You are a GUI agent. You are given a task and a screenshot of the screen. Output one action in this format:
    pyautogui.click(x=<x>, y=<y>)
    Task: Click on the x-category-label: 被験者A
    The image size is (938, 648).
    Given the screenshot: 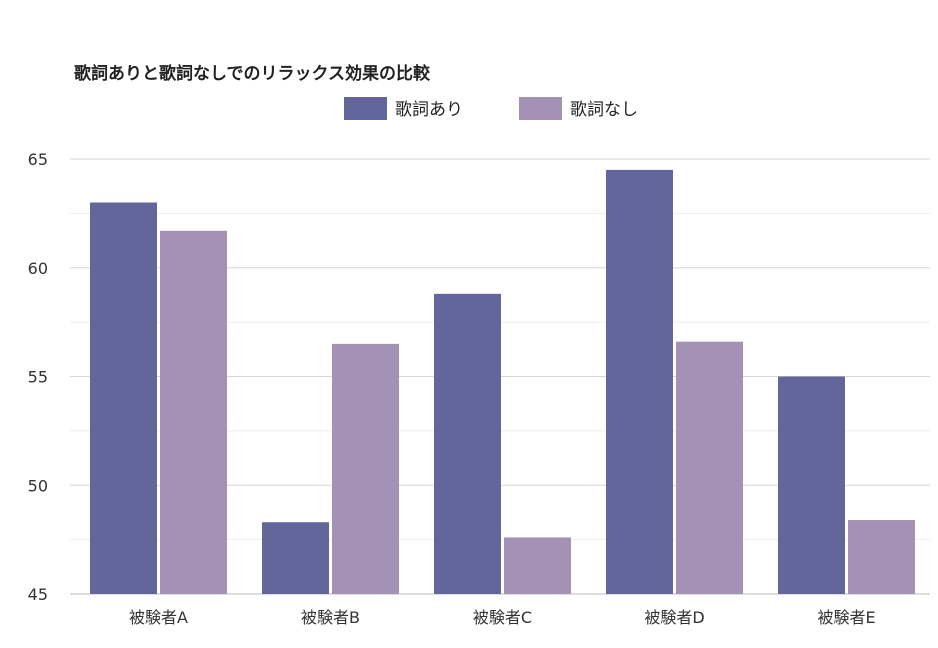 What is the action you would take?
    pyautogui.click(x=158, y=617)
    